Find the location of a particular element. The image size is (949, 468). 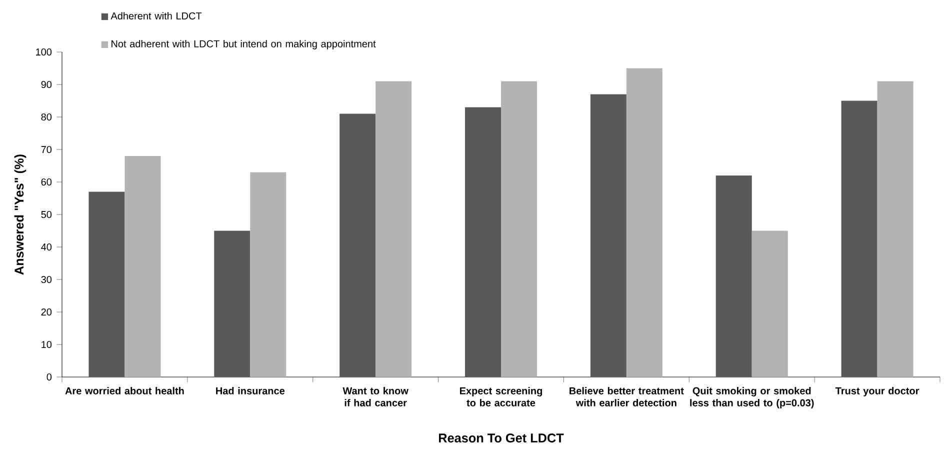

y-tick-label: 80 is located at coordinates (46, 117).